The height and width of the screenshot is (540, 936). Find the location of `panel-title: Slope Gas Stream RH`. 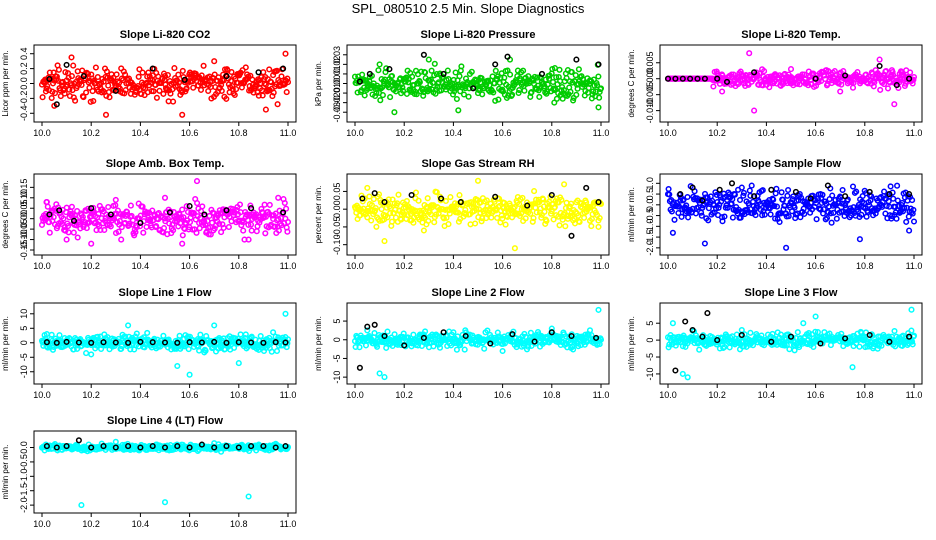

panel-title: Slope Gas Stream RH is located at coordinates (477, 164).